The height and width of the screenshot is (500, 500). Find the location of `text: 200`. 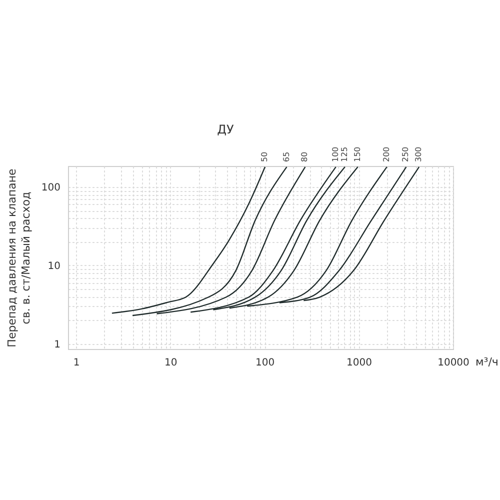

text: 200 is located at coordinates (386, 154).